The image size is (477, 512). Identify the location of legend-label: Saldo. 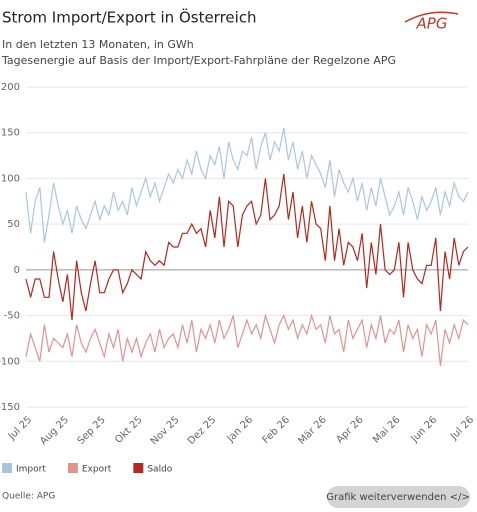
(159, 470).